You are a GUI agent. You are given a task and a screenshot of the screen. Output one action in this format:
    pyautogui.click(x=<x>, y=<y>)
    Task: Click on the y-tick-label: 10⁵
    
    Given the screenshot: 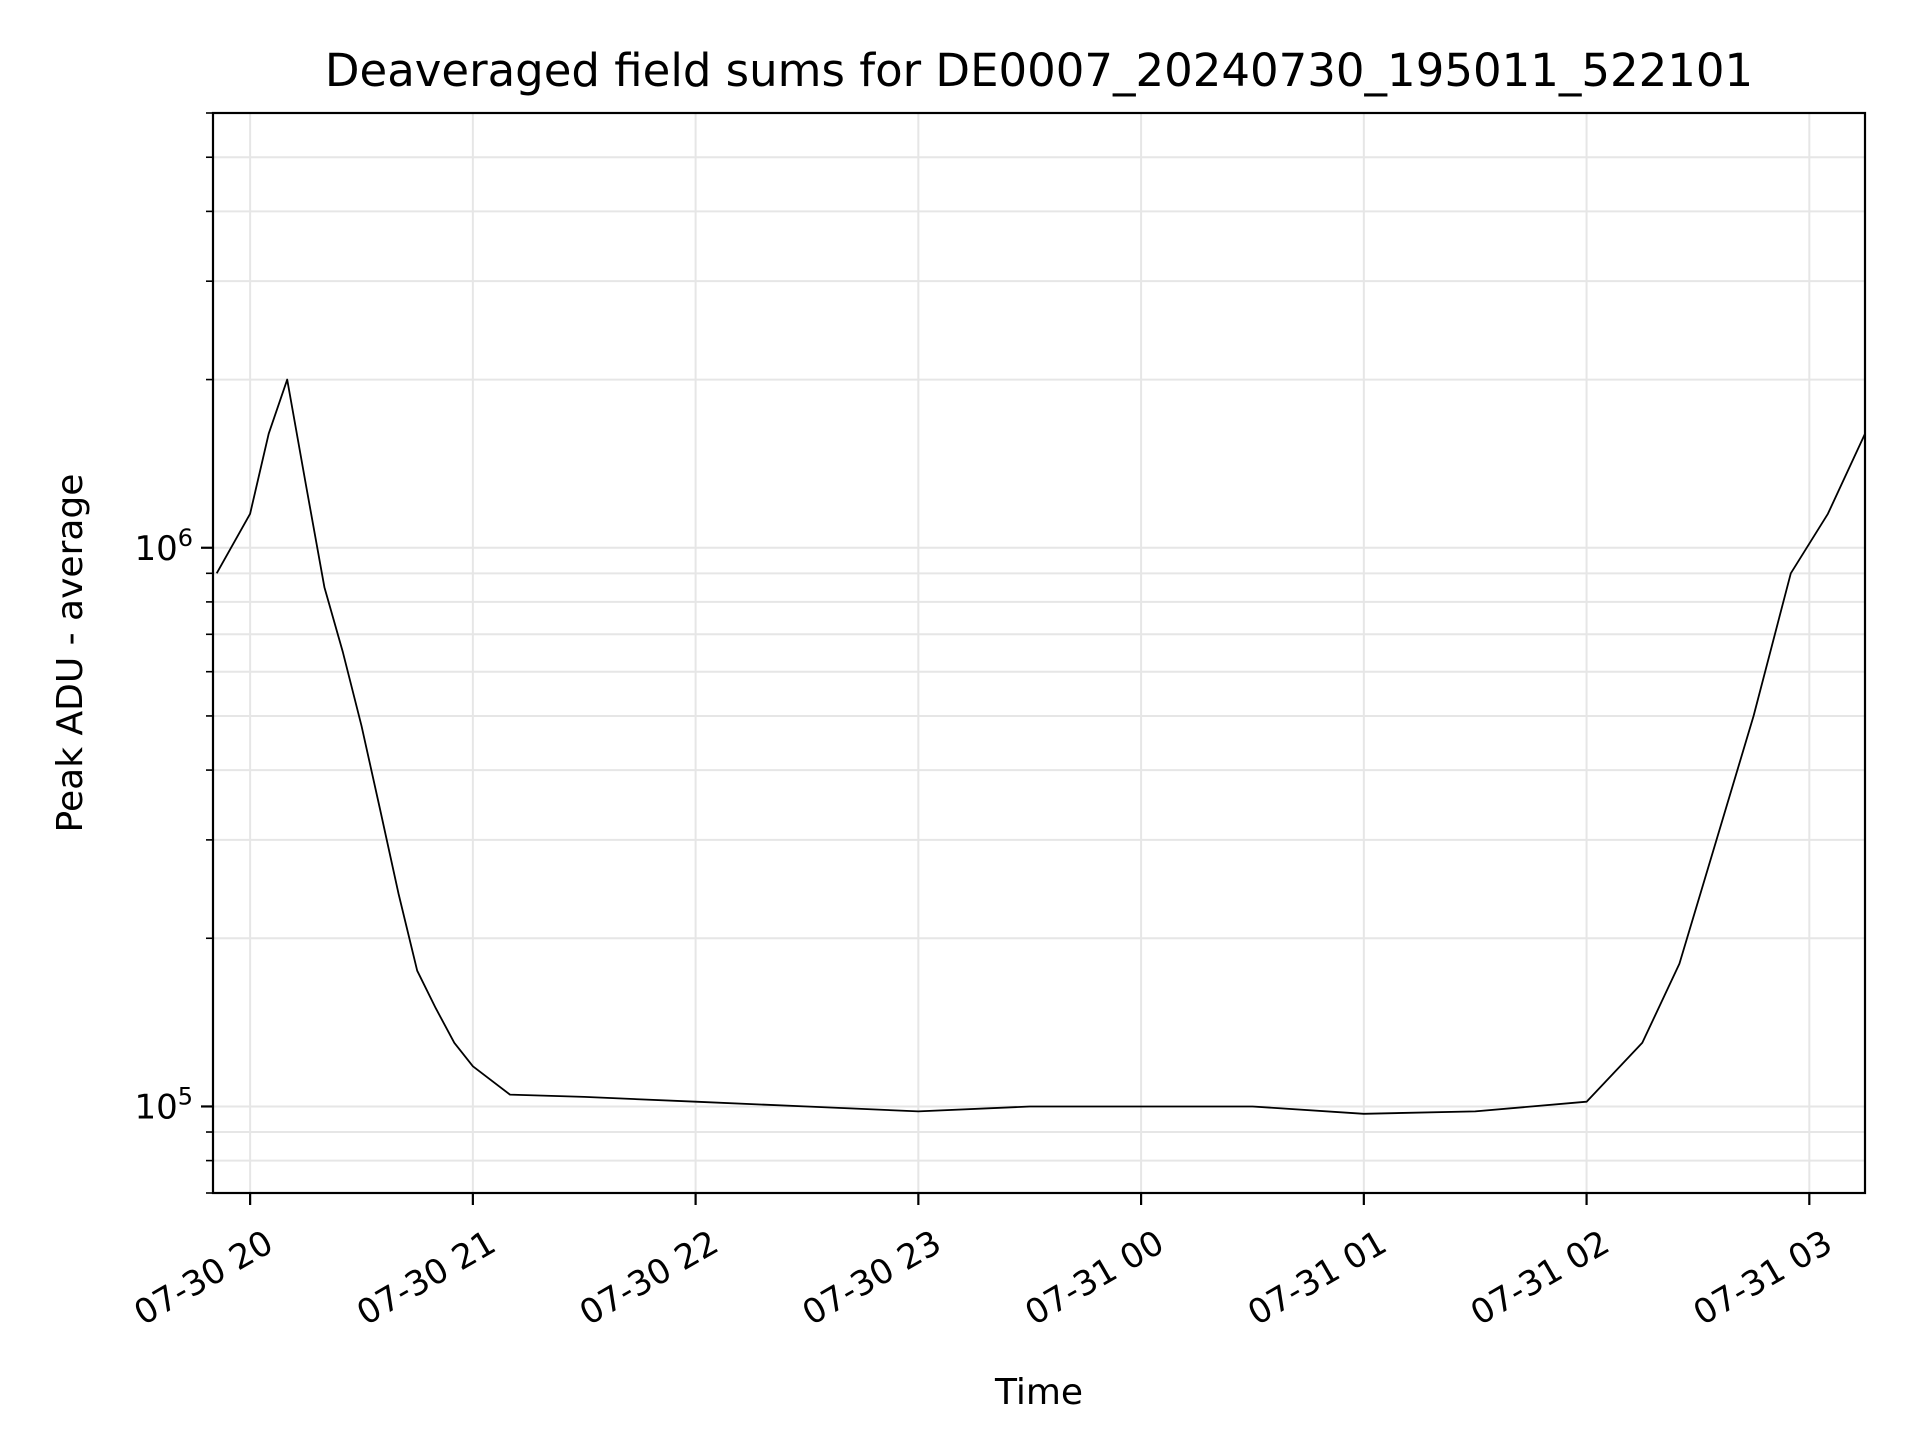 What is the action you would take?
    pyautogui.click(x=163, y=1104)
    